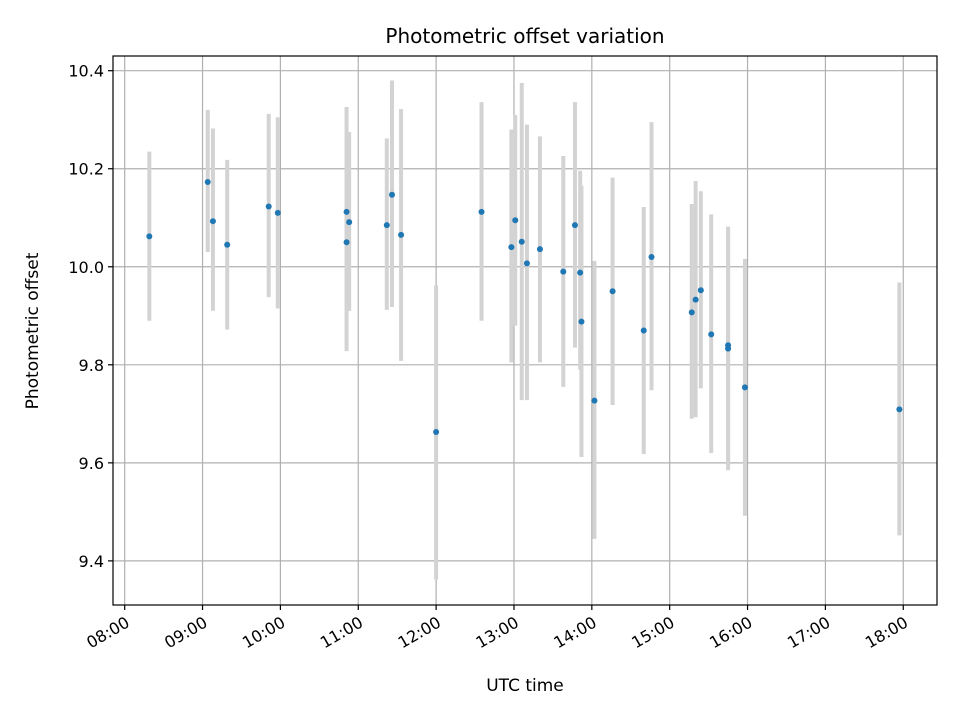 The height and width of the screenshot is (720, 960). Describe the element at coordinates (91, 463) in the screenshot. I see `y-tick-label: 9.6` at that location.